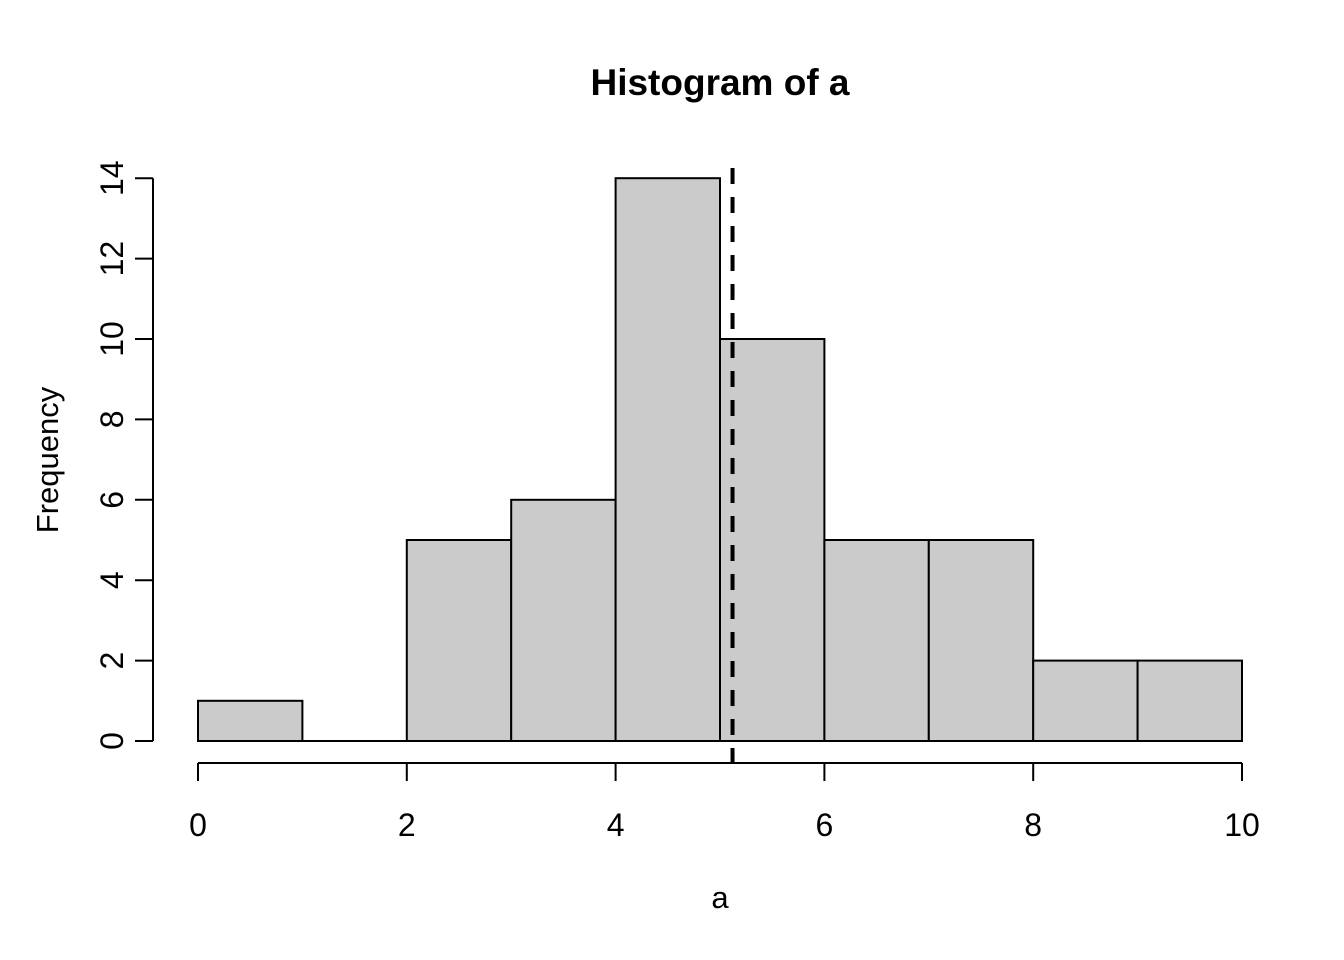 The image size is (1344, 960). I want to click on y-tick-label: 8, so click(112, 420).